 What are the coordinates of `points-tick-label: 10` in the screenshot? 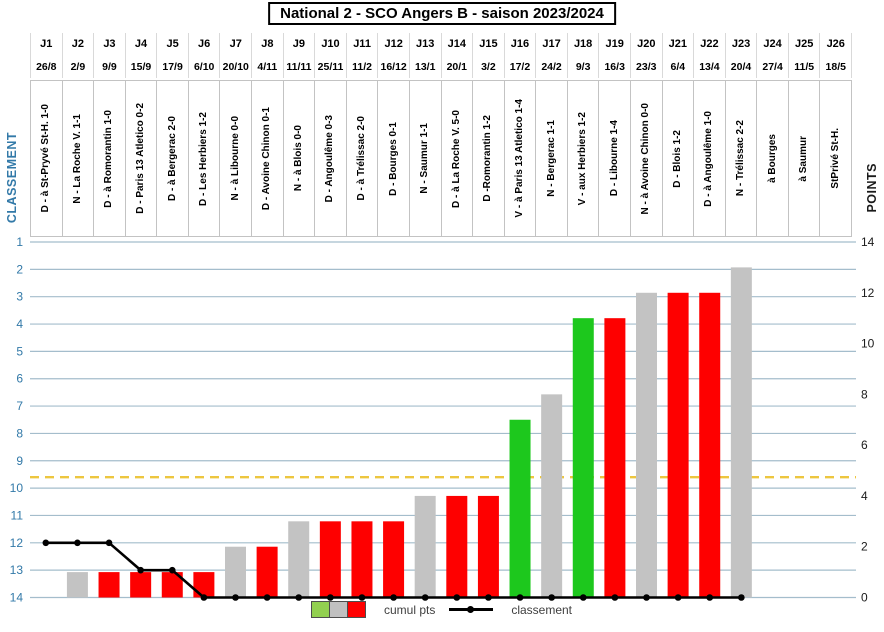 It's located at (868, 344).